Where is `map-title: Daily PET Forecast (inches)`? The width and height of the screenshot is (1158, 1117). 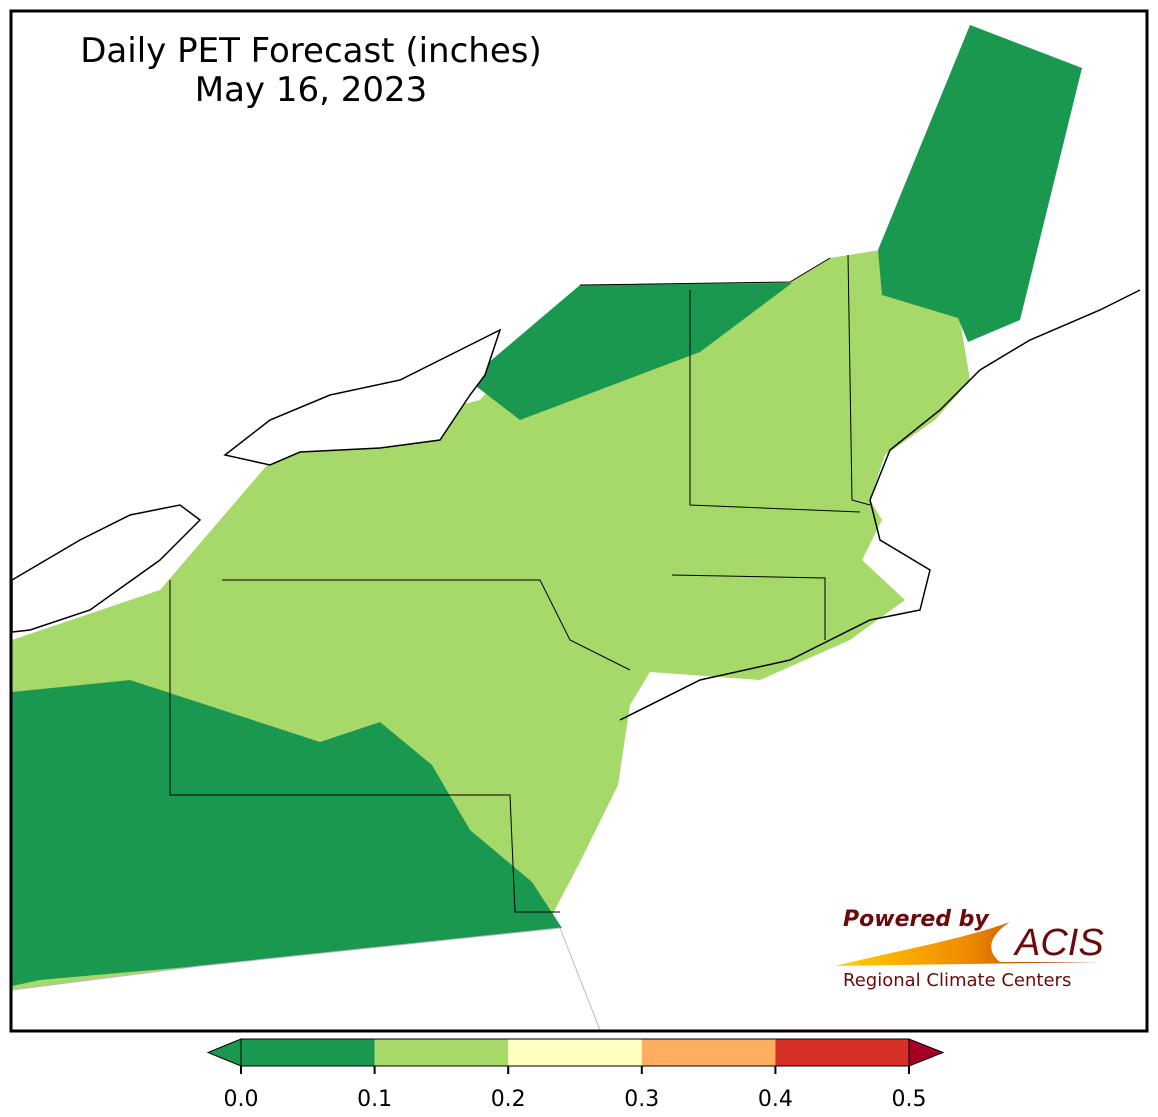
map-title: Daily PET Forecast (inches) is located at coordinates (310, 51).